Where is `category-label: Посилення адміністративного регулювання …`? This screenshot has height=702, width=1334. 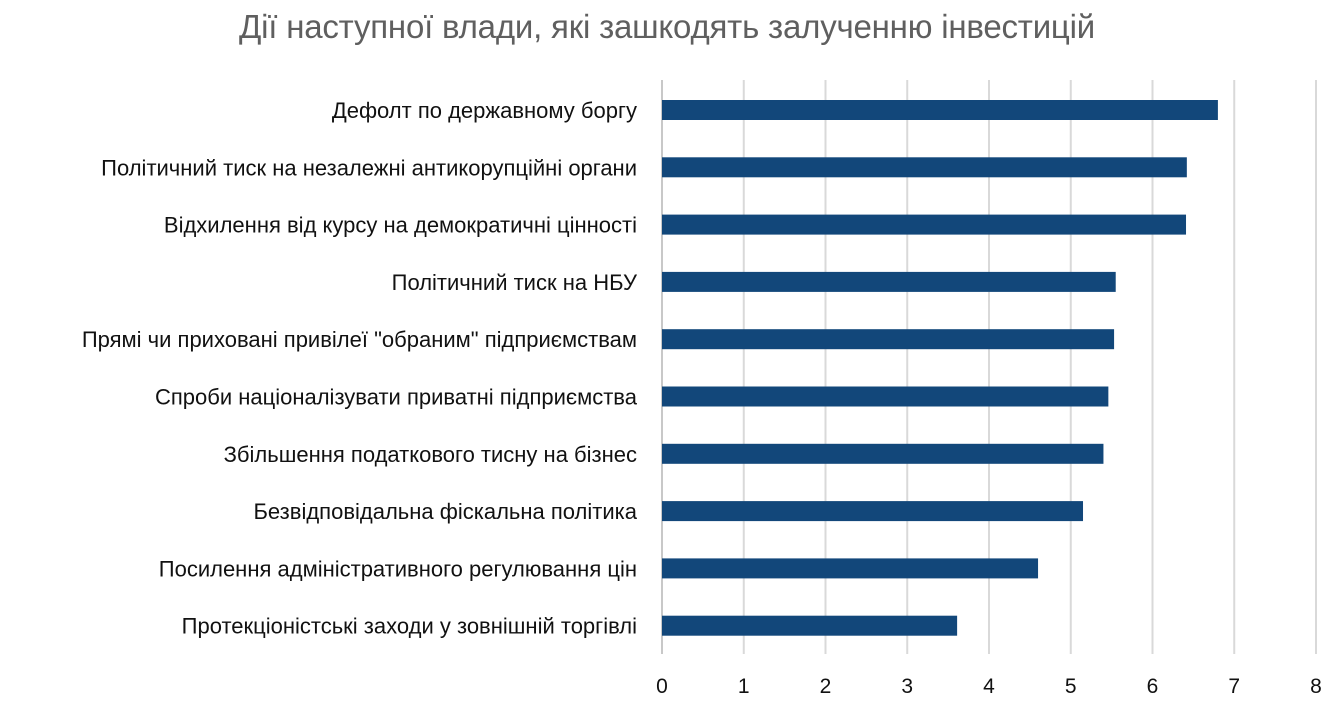
category-label: Посилення адміністративного регулювання … is located at coordinates (398, 568).